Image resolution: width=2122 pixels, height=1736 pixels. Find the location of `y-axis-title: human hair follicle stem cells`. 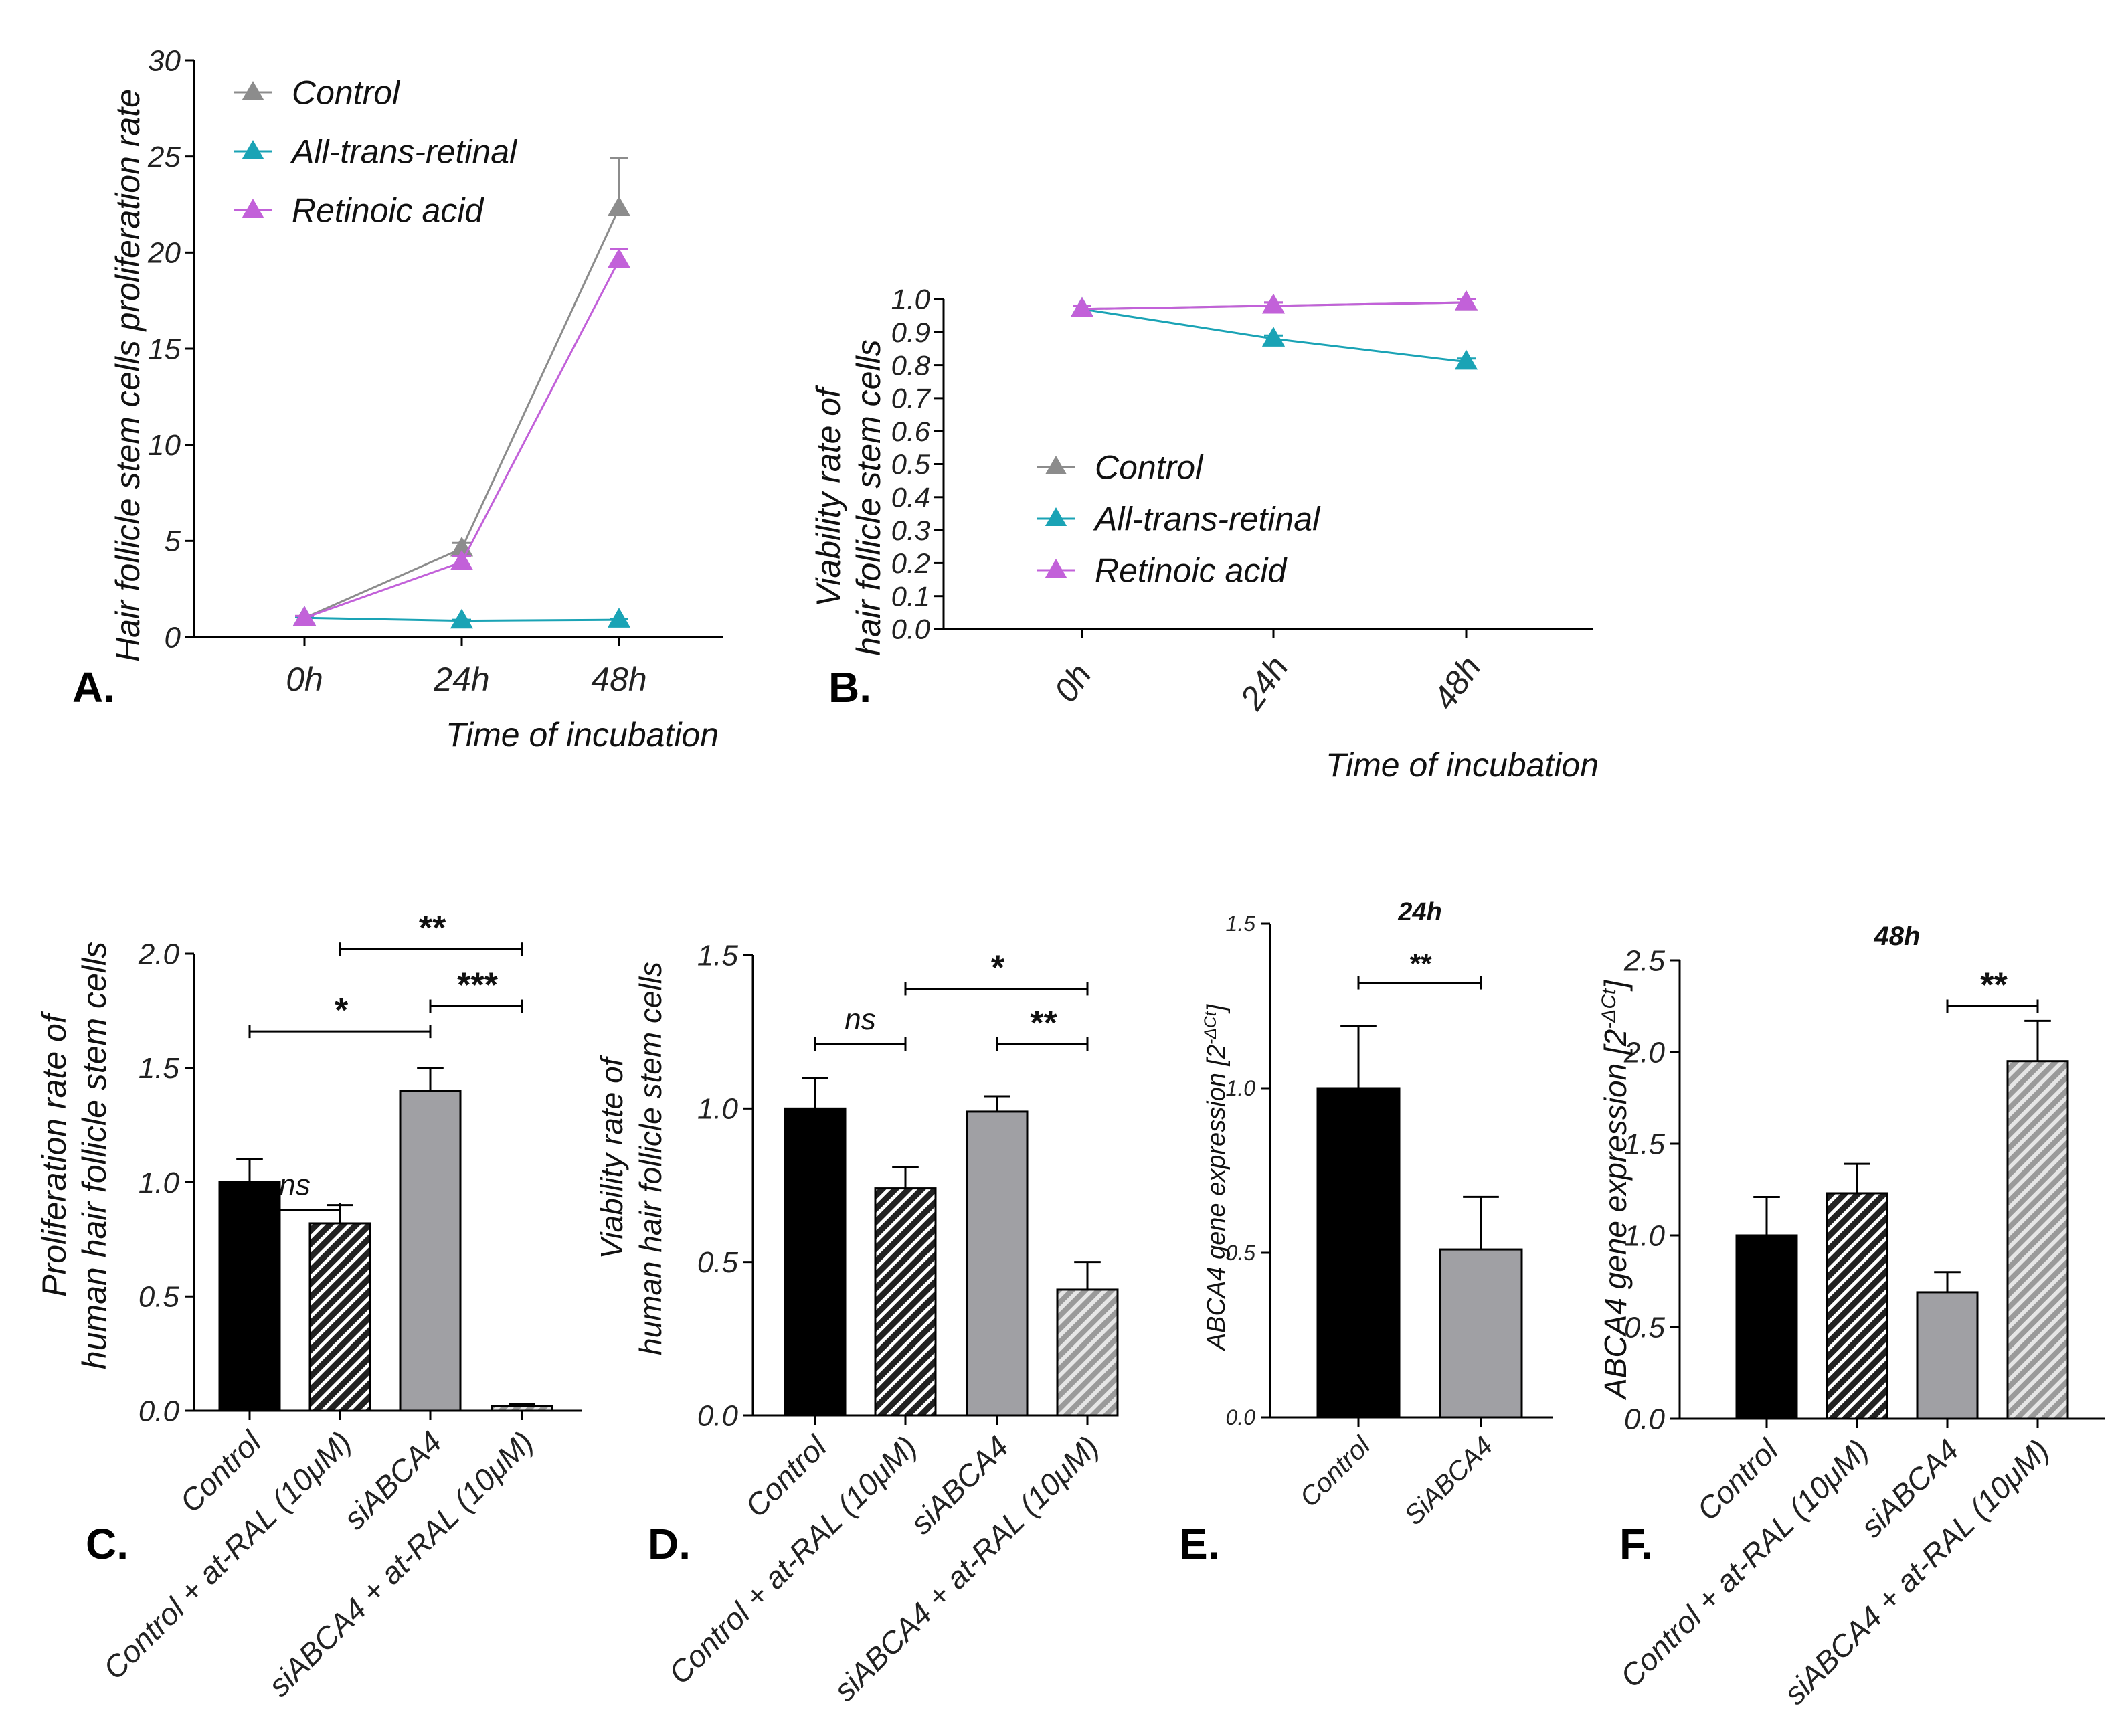

y-axis-title: human hair follicle stem cells is located at coordinates (94, 1155).